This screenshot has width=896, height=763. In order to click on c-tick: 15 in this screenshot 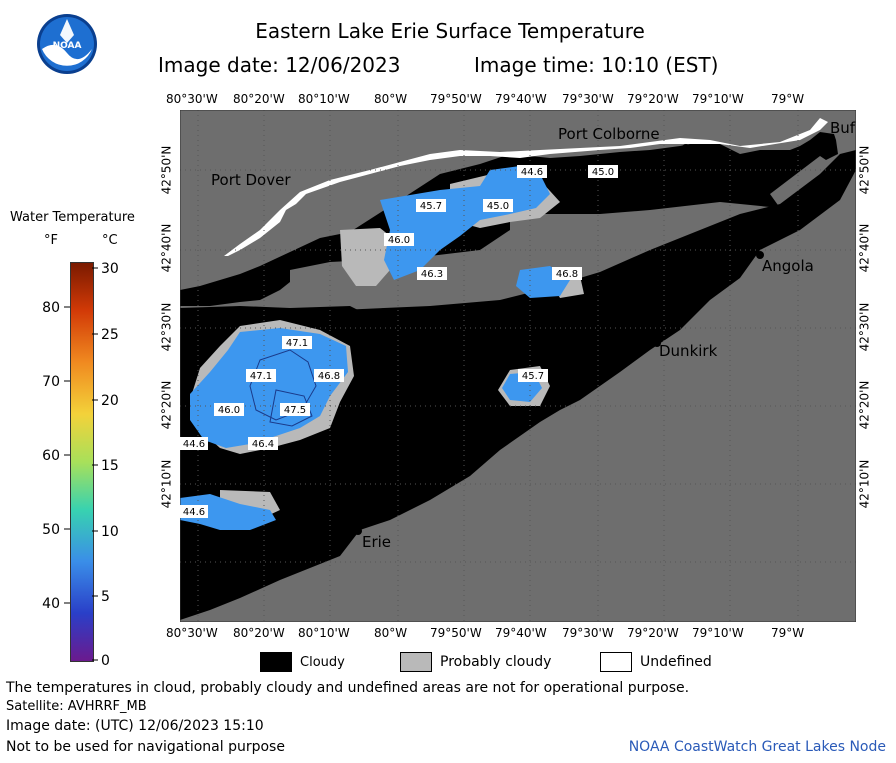, I will do `click(110, 466)`.